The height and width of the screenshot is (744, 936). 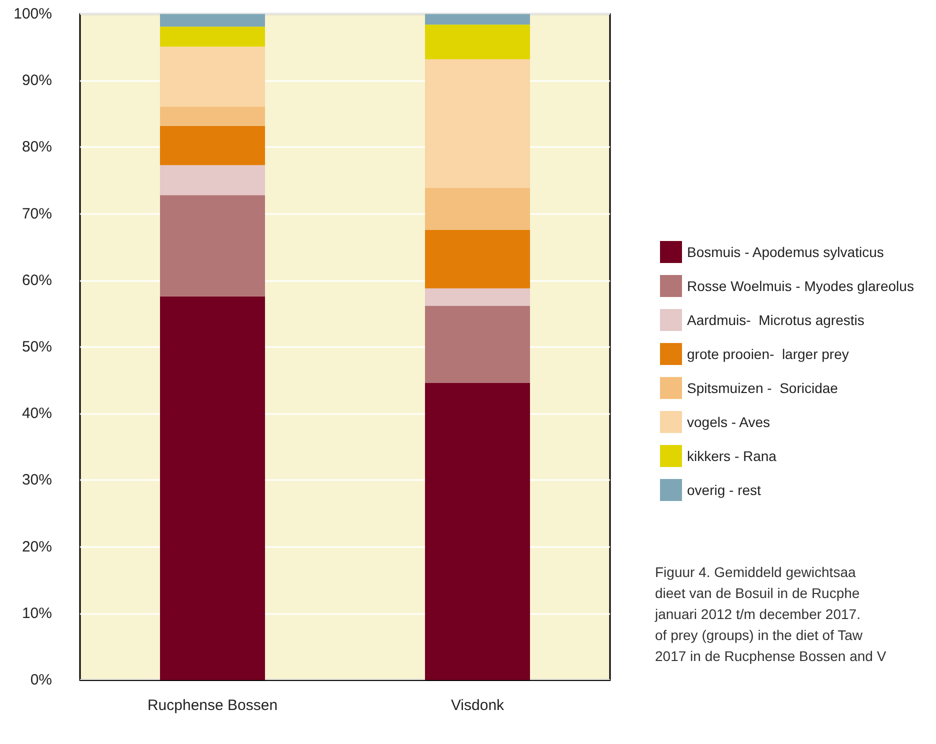 I want to click on legend-label: overig - rest, so click(x=724, y=490).